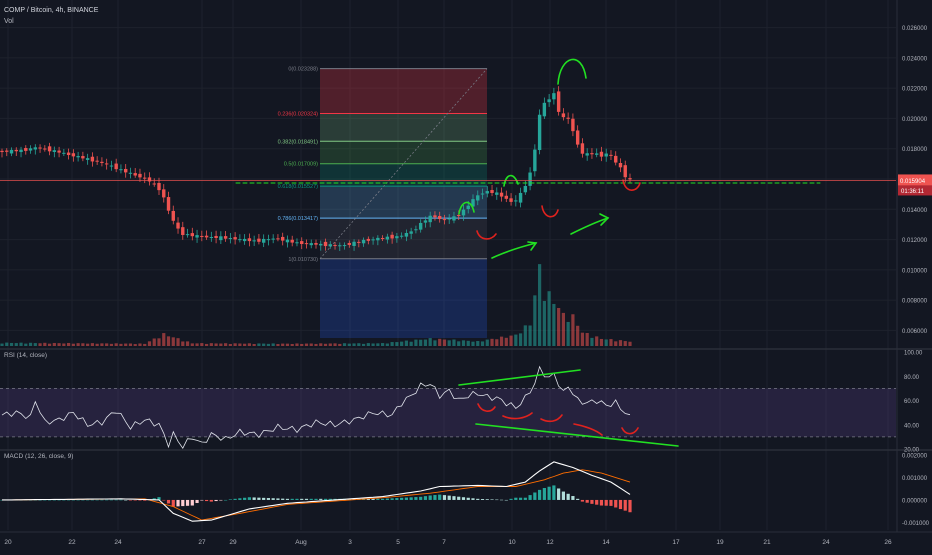  What do you see at coordinates (8, 542) in the screenshot?
I see `time-axis-label: 20` at bounding box center [8, 542].